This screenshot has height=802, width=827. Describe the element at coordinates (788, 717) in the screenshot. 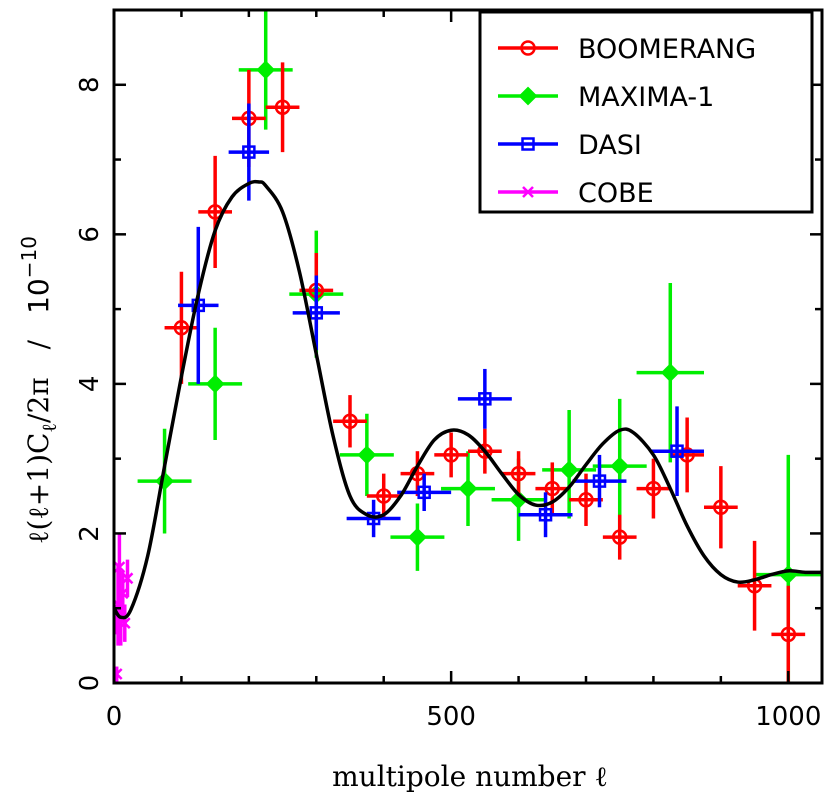

I see `x-tick-label-1000: 1000` at that location.